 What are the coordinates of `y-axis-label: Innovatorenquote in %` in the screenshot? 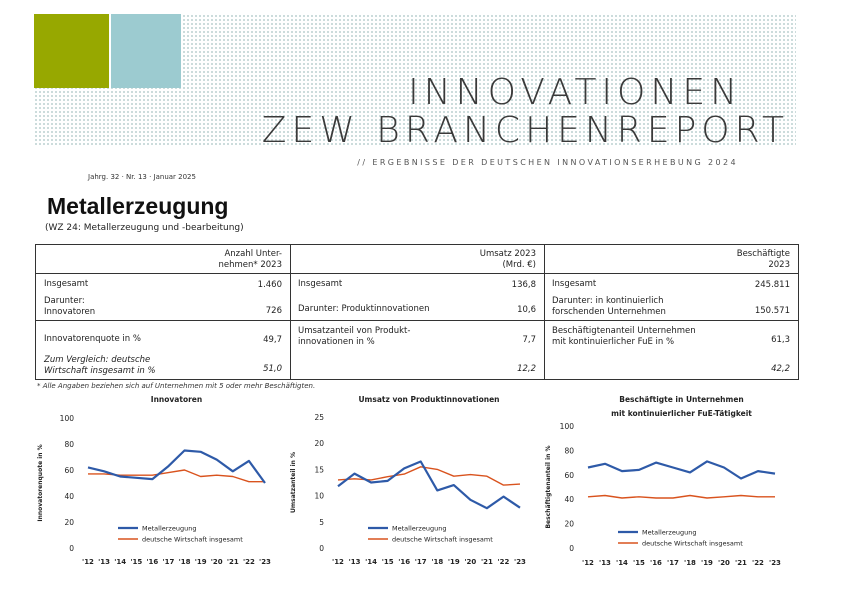 It's located at (40, 482).